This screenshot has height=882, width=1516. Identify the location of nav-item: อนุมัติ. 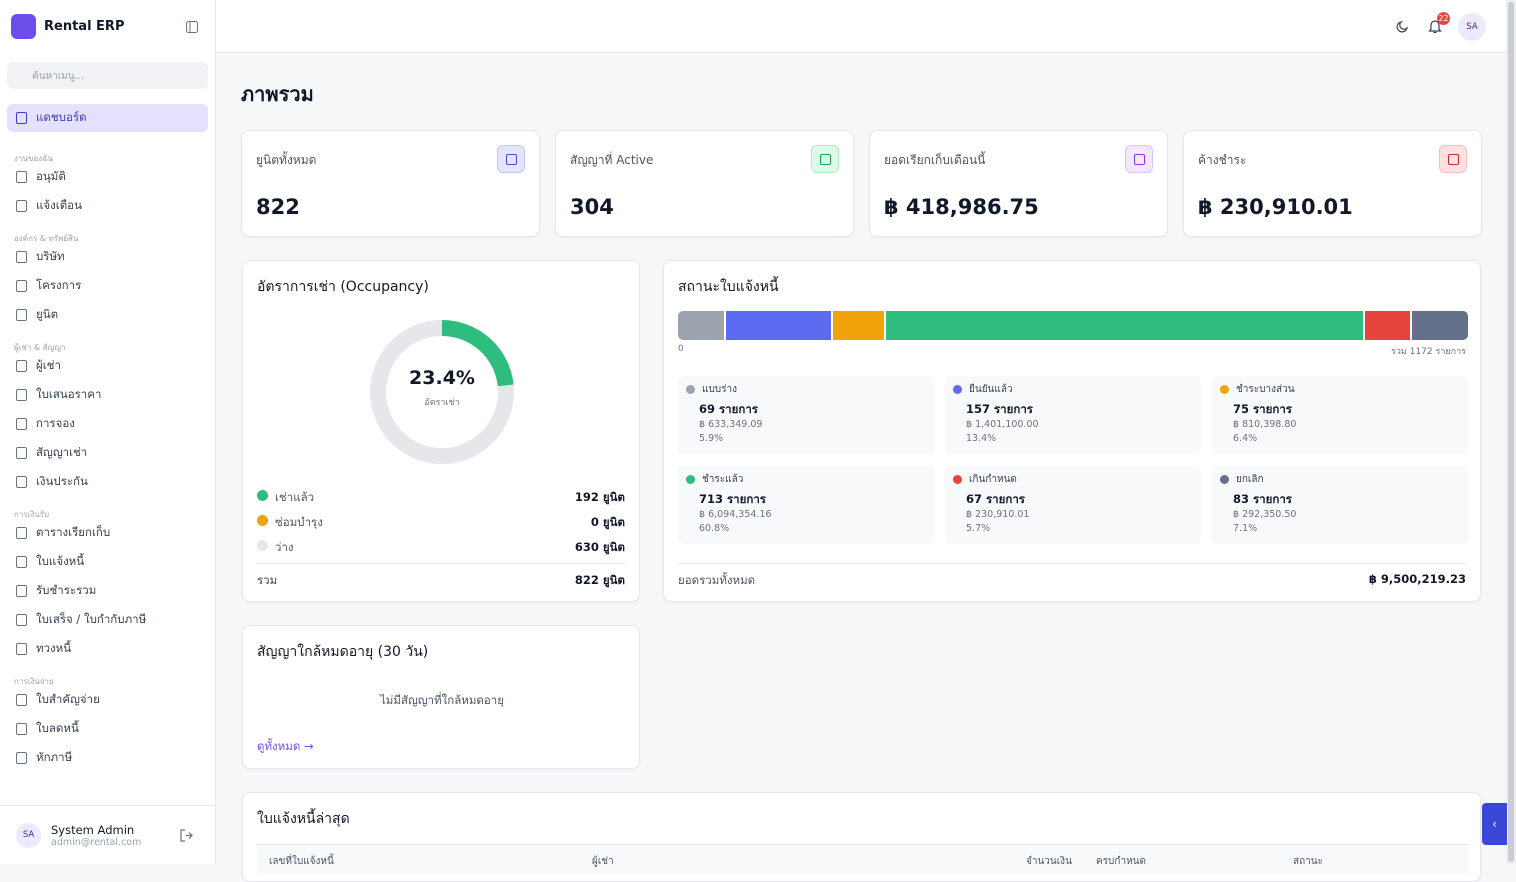
(107, 176).